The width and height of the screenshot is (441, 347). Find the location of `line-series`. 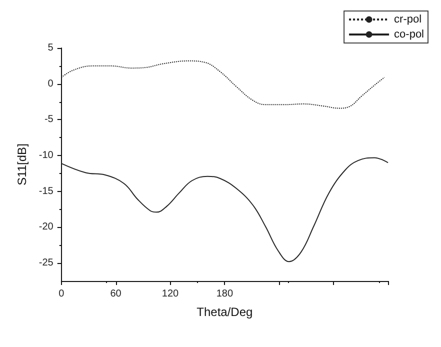

line-series is located at coordinates (222, 84).